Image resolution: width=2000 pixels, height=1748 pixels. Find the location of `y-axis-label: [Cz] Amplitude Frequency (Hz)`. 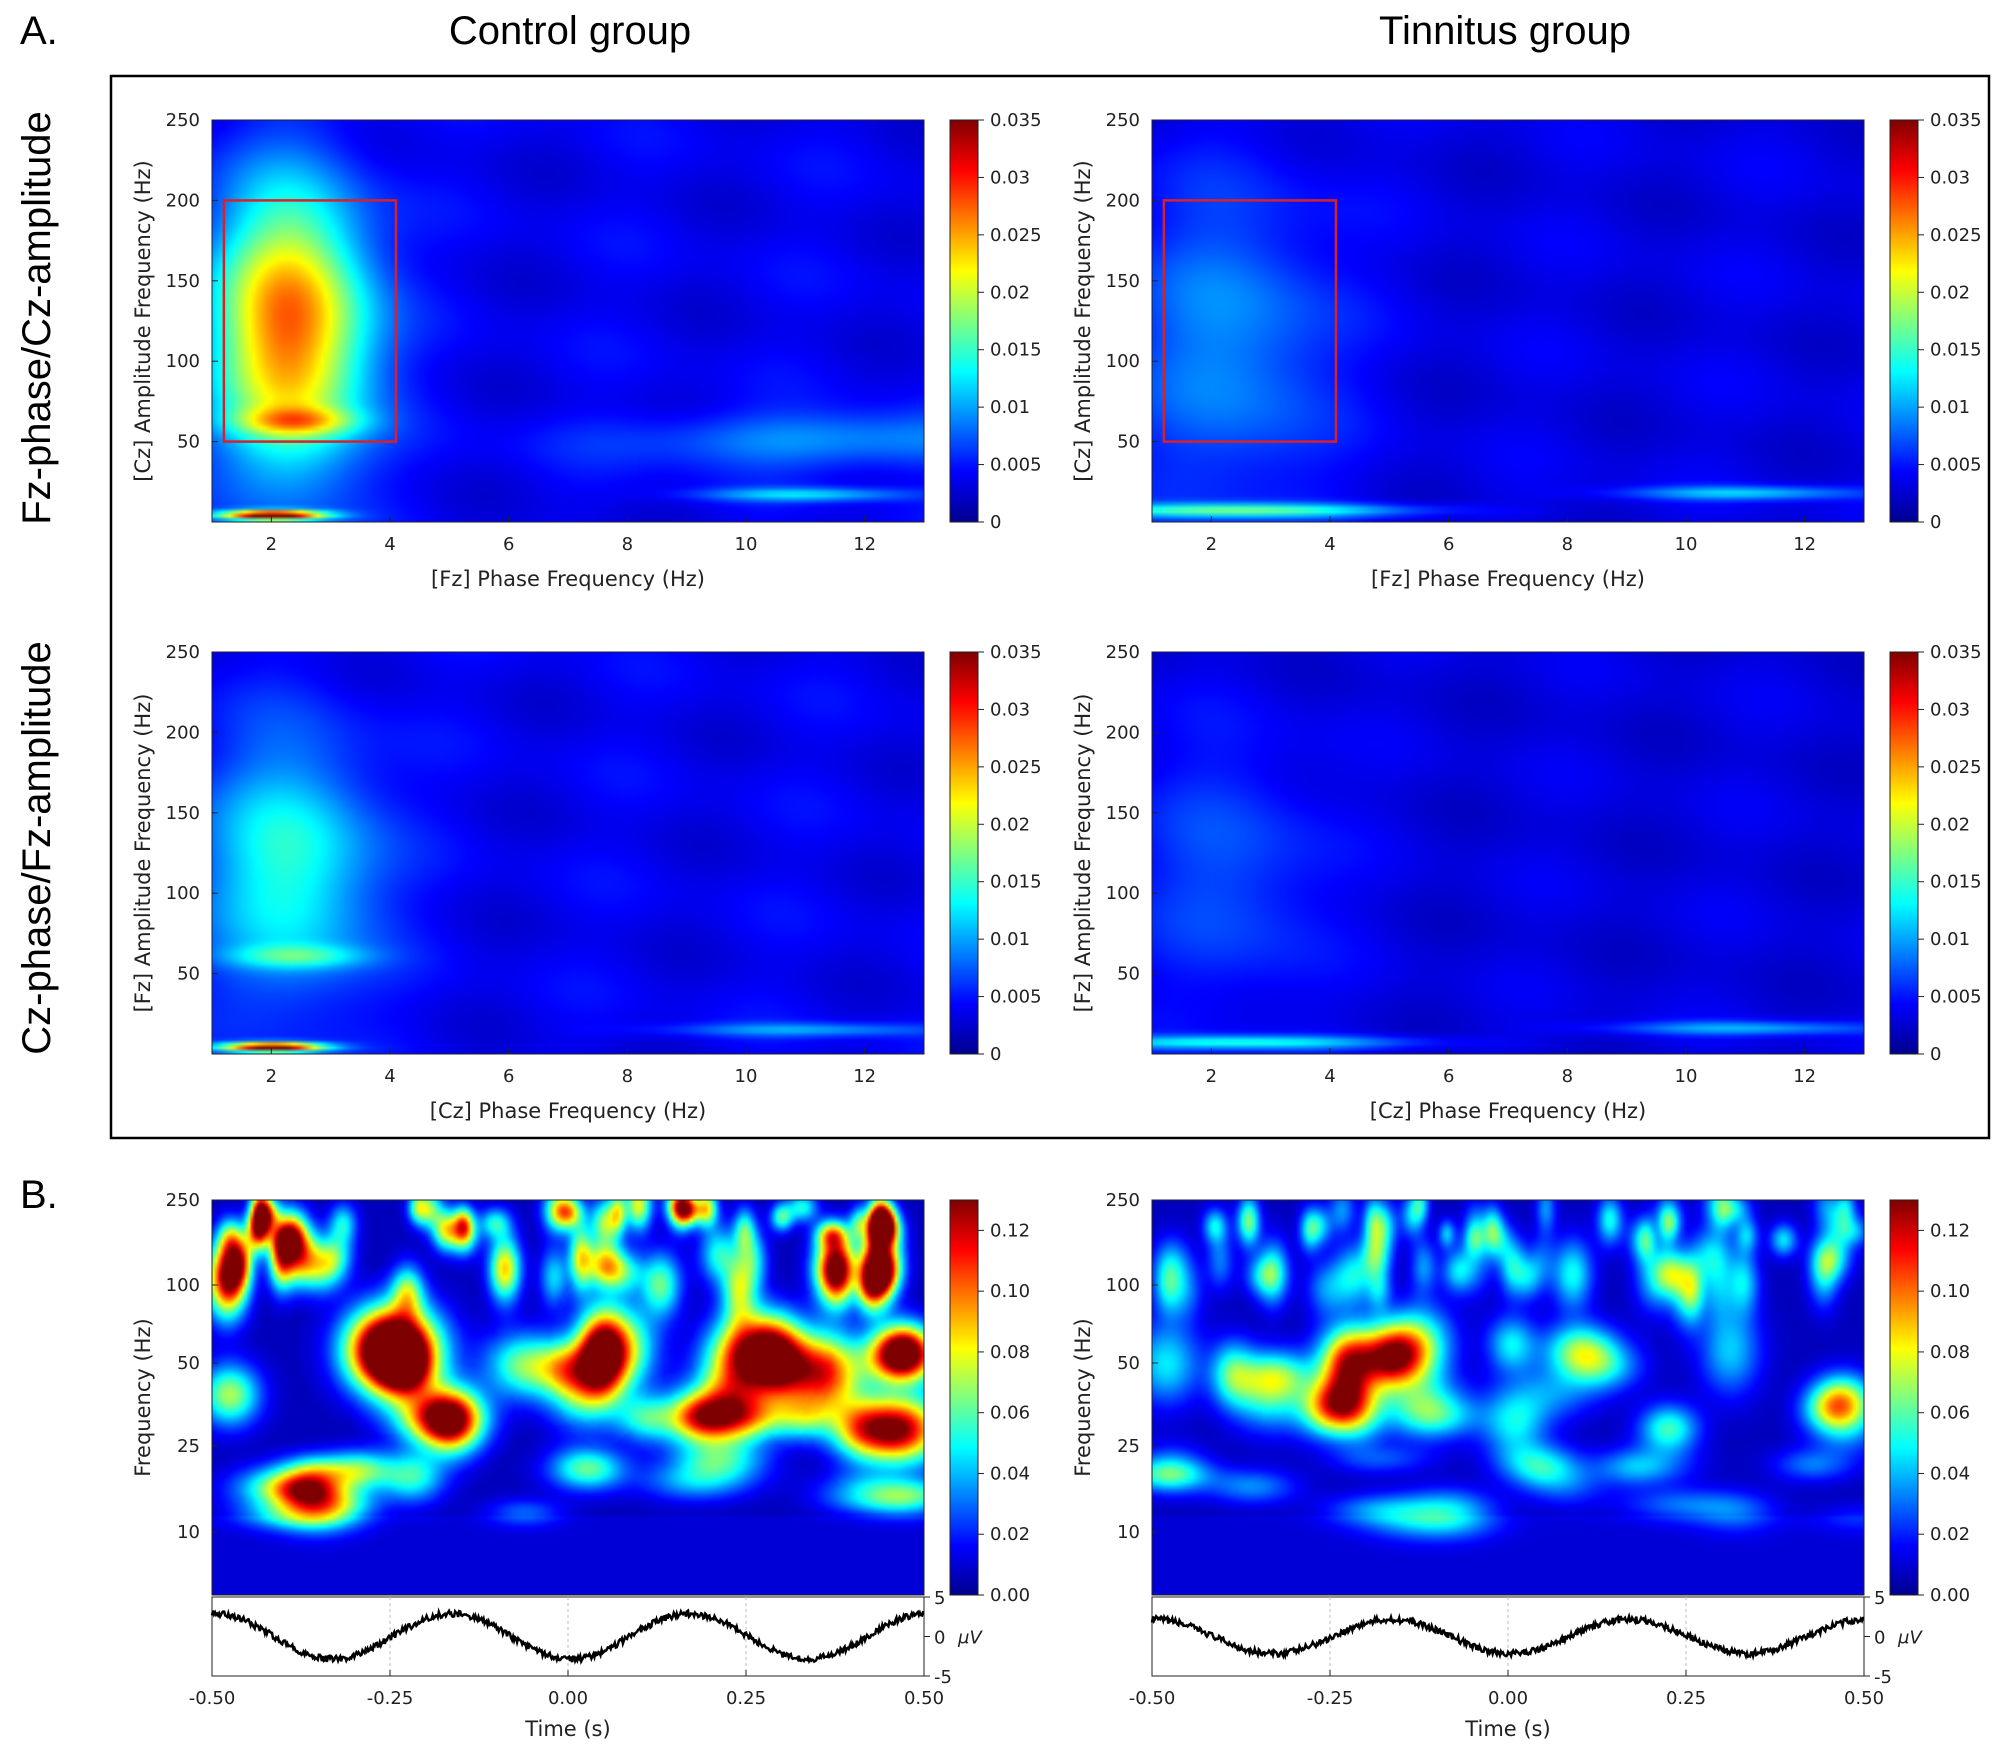

y-axis-label: [Cz] Amplitude Frequency (Hz) is located at coordinates (1083, 320).